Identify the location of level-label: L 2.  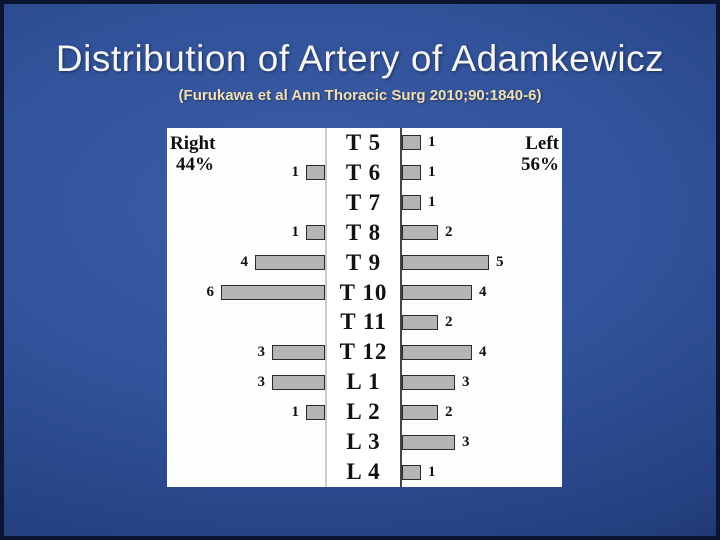
(363, 412).